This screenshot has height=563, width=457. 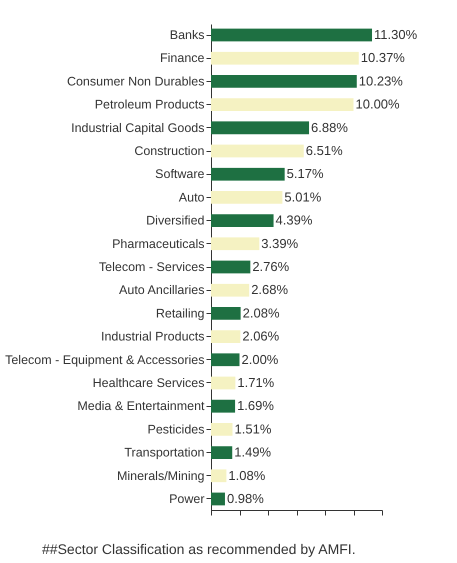 I want to click on data-label: 5.01%, so click(x=303, y=196).